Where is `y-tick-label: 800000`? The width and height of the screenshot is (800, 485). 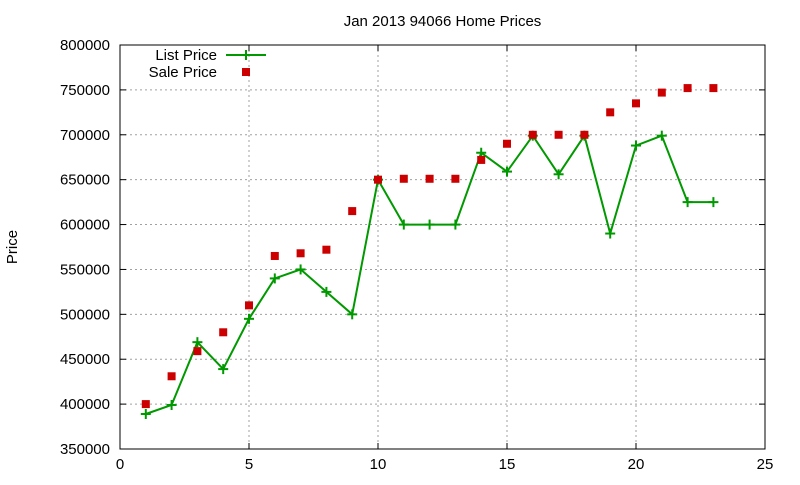 y-tick-label: 800000 is located at coordinates (85, 45).